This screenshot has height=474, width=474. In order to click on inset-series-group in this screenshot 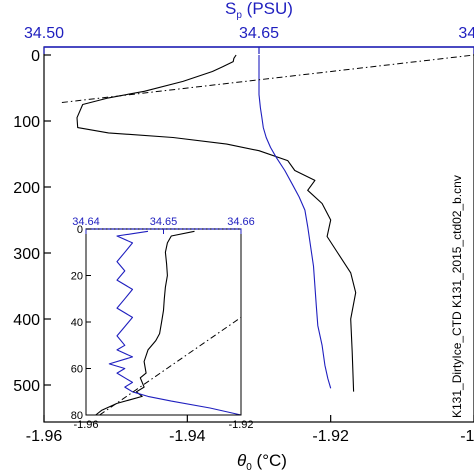, I will do `click(168, 323)`.